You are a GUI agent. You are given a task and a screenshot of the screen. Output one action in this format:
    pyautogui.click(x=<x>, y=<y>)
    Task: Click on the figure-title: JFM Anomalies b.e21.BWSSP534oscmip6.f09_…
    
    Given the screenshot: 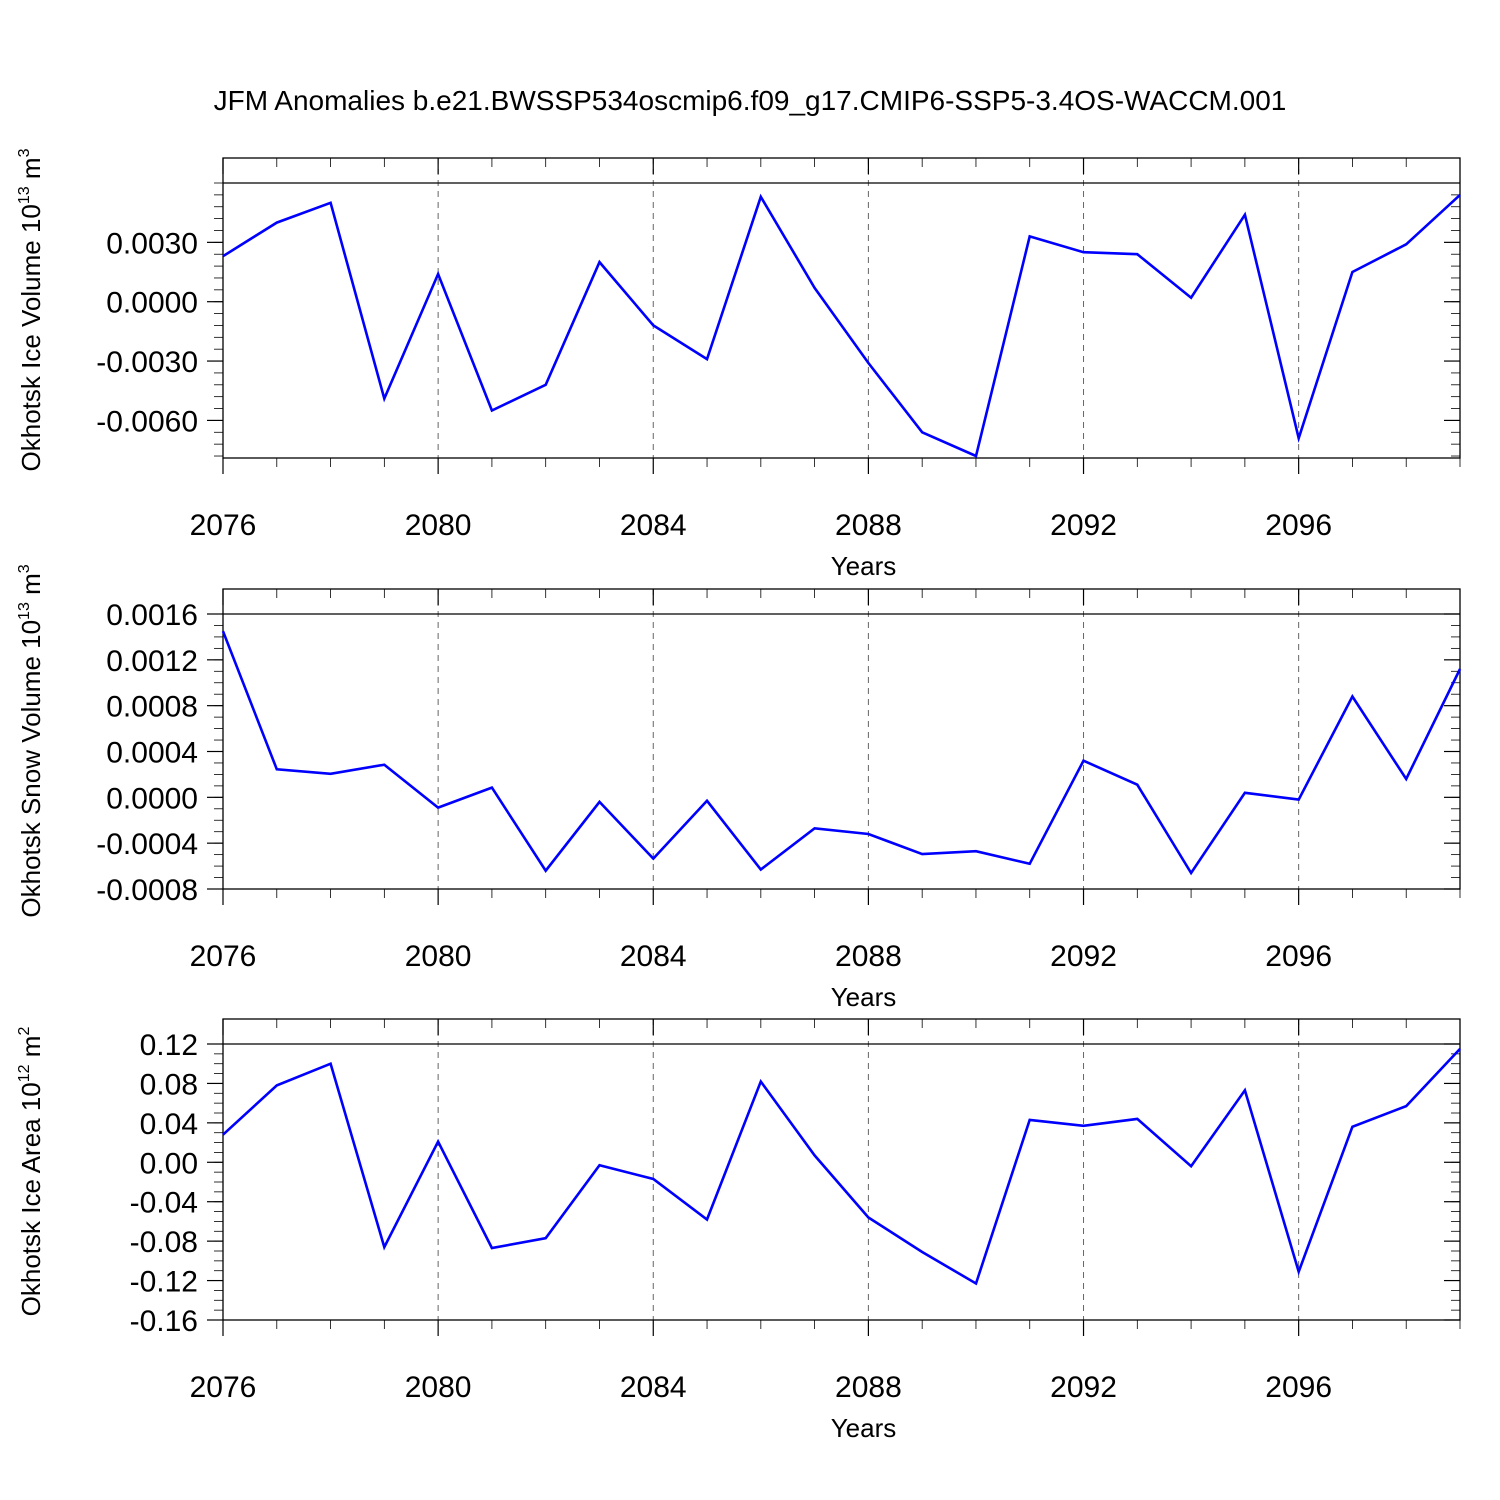 What is the action you would take?
    pyautogui.click(x=750, y=100)
    